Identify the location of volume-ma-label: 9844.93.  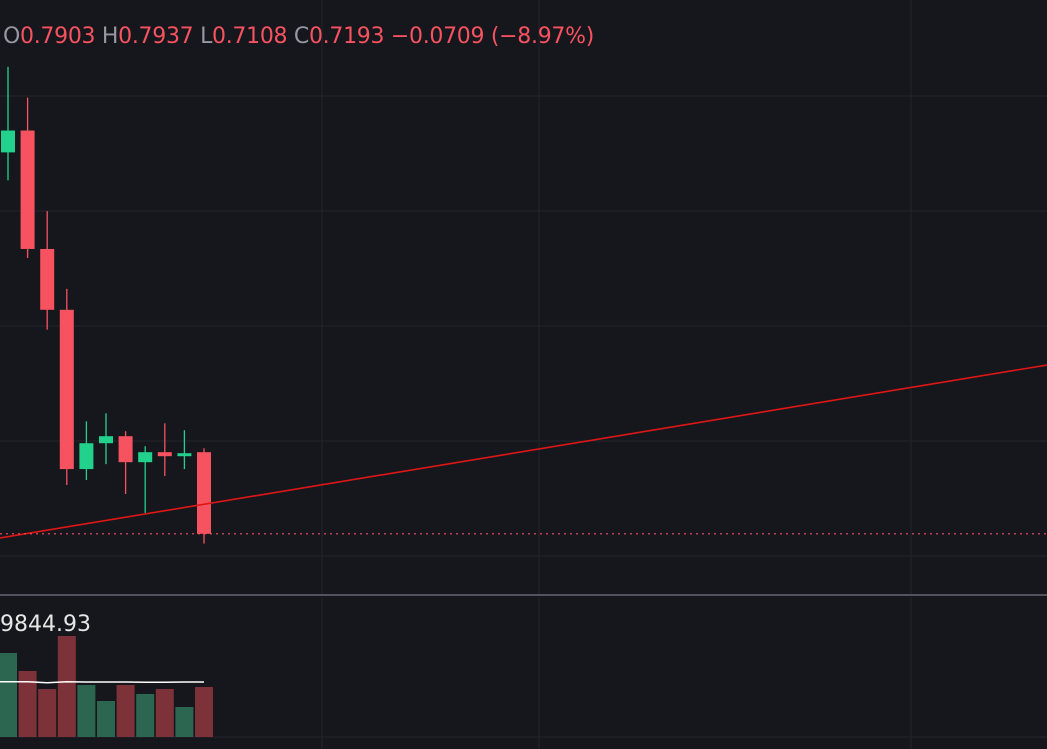
(45, 624).